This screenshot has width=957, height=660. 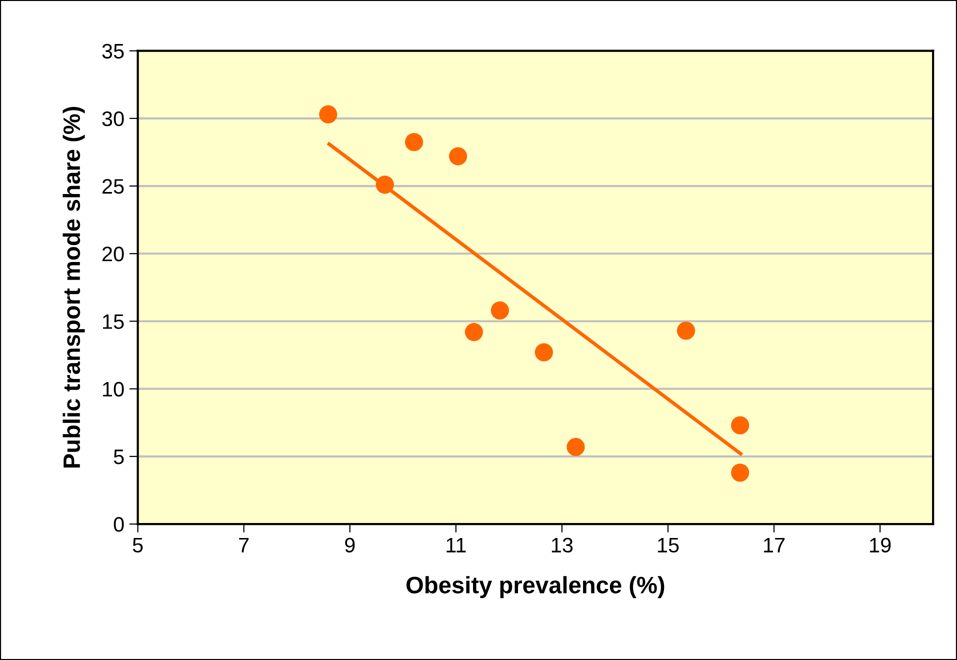 I want to click on x-tick-label: 5, so click(x=137, y=545).